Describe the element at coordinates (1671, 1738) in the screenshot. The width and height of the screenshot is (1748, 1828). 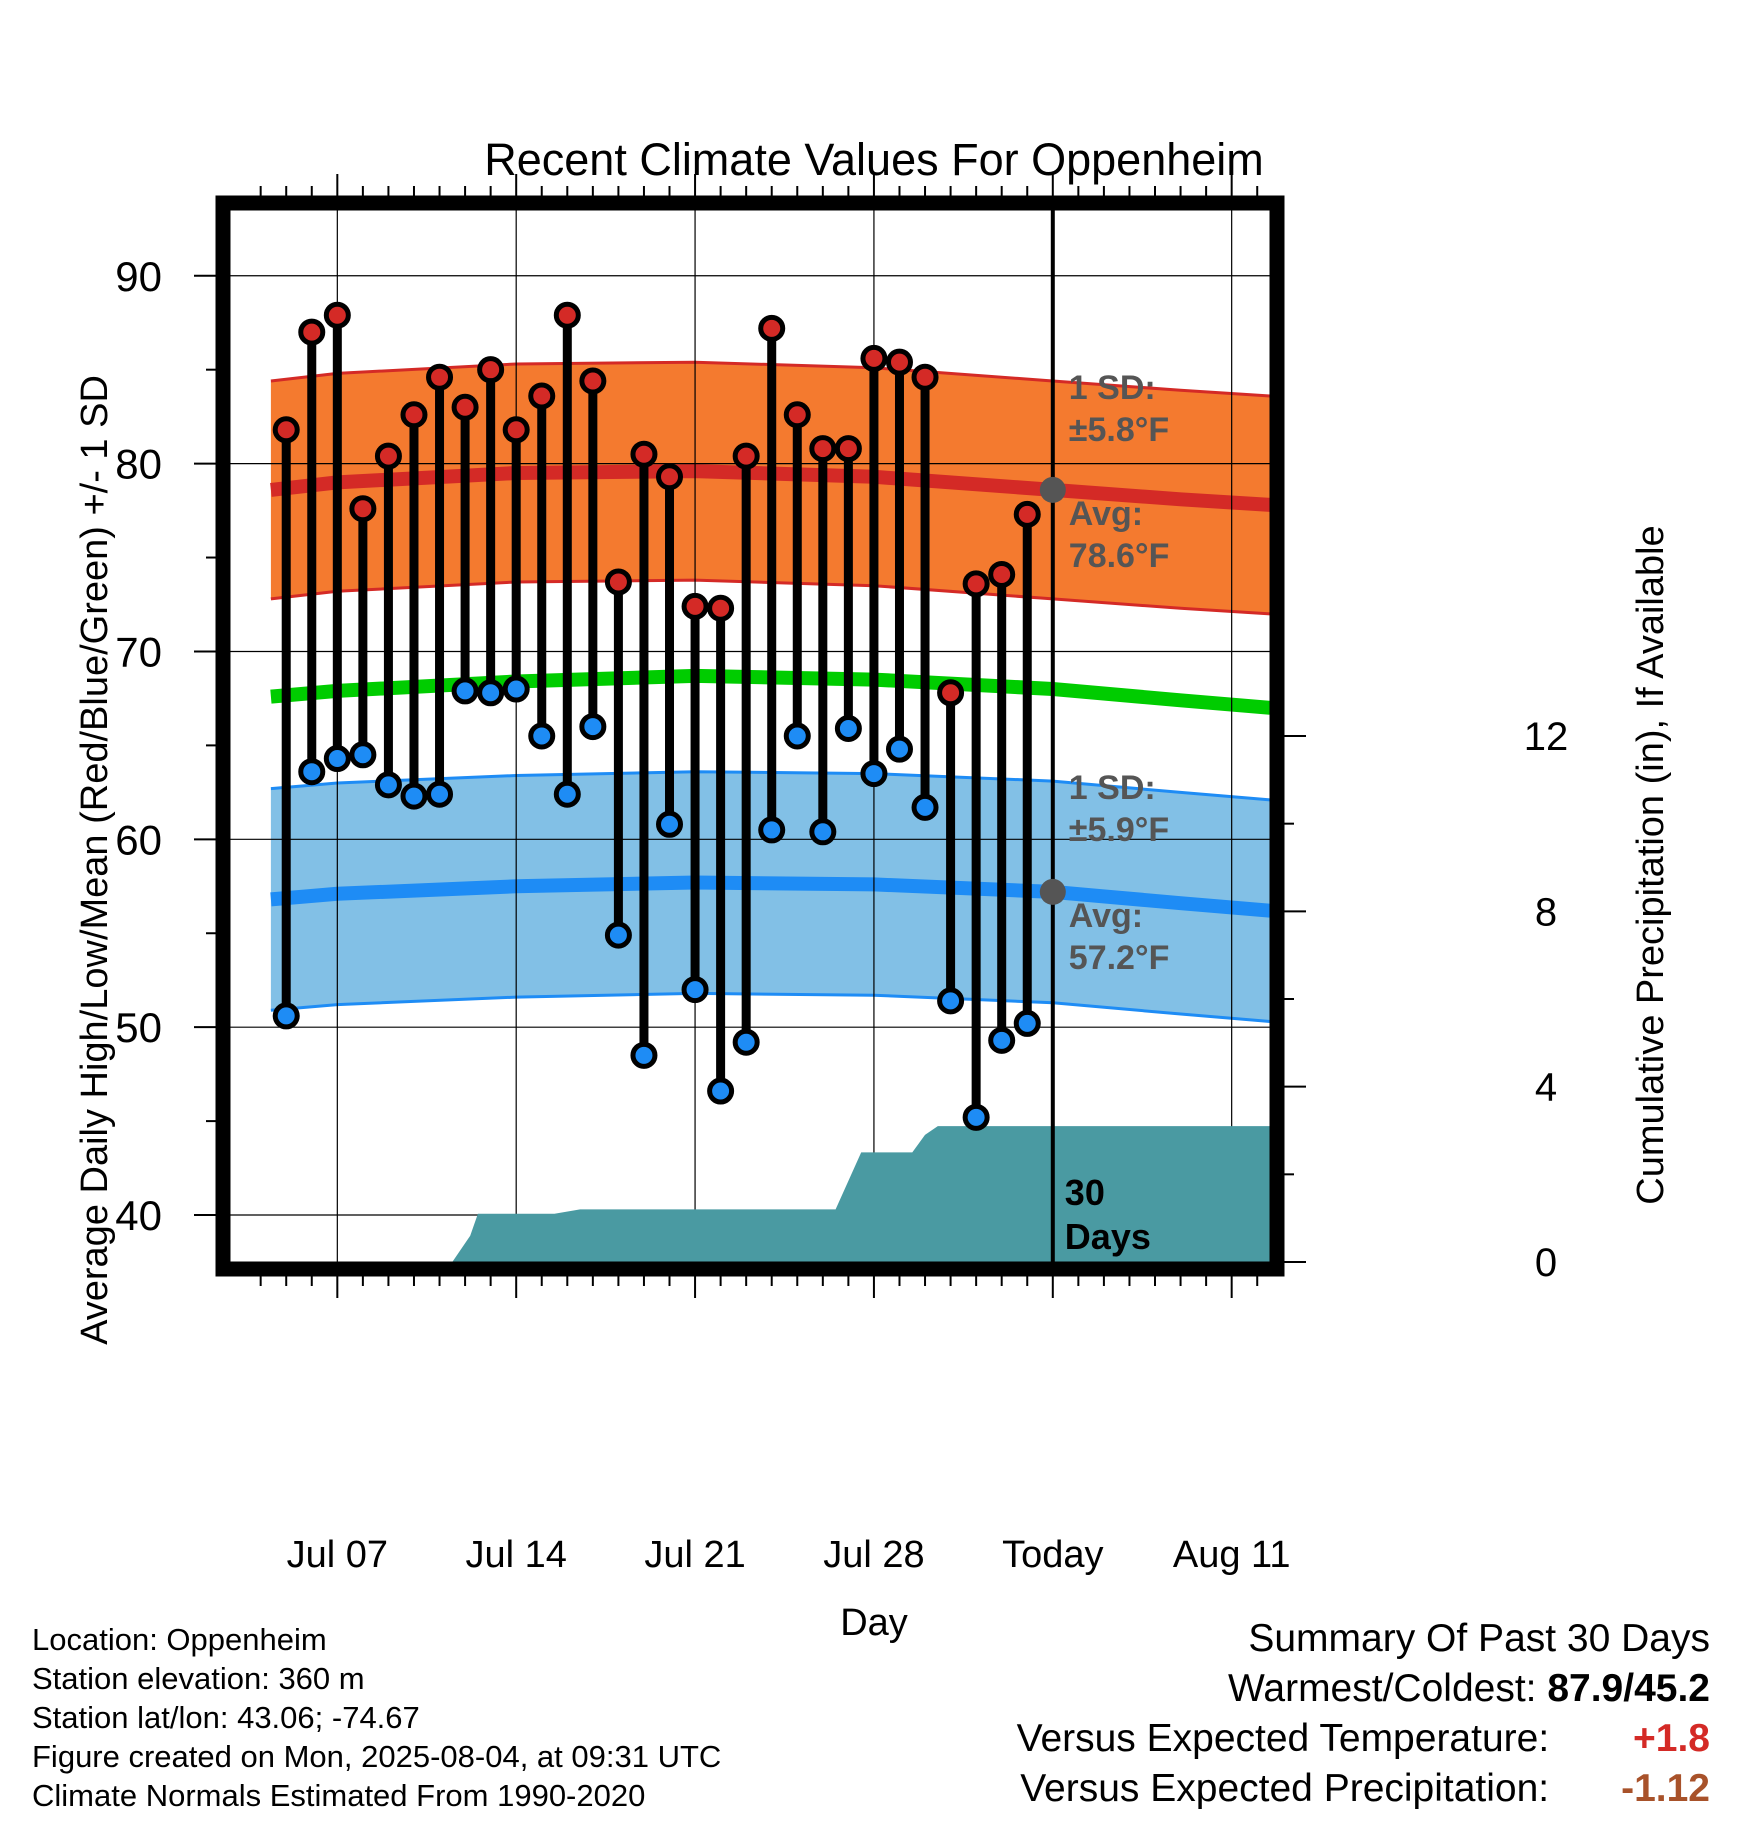
I see `temp-departure-value: +1.8` at that location.